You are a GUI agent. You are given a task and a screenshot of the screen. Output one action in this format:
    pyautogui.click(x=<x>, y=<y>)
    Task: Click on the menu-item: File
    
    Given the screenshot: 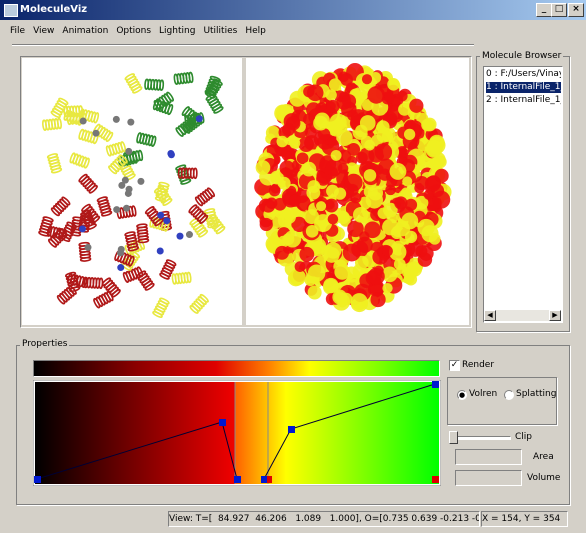 What is the action you would take?
    pyautogui.click(x=18, y=31)
    